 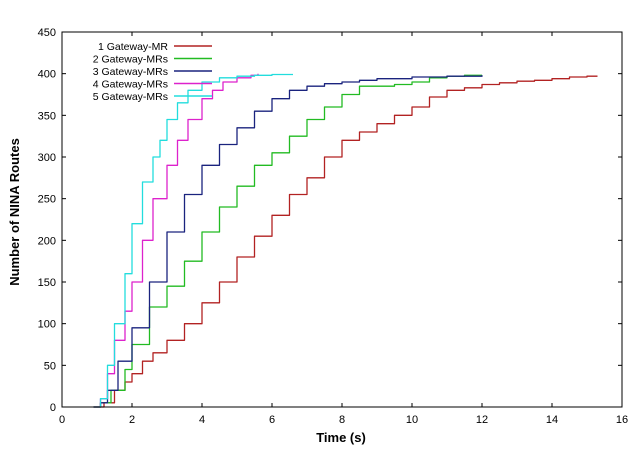 What do you see at coordinates (130, 72) in the screenshot?
I see `legend-label: 3 Gateway-MRs` at bounding box center [130, 72].